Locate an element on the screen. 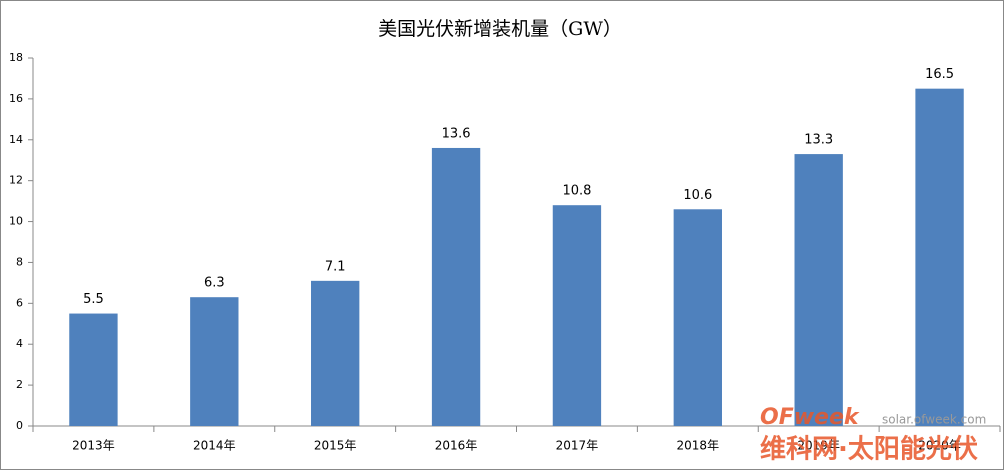  watermark-brand: OFweek is located at coordinates (810, 417).